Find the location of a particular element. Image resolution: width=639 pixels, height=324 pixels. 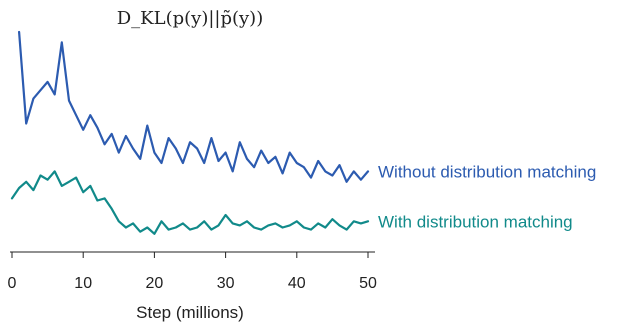

series-label-2: With distribution matching is located at coordinates (475, 221).